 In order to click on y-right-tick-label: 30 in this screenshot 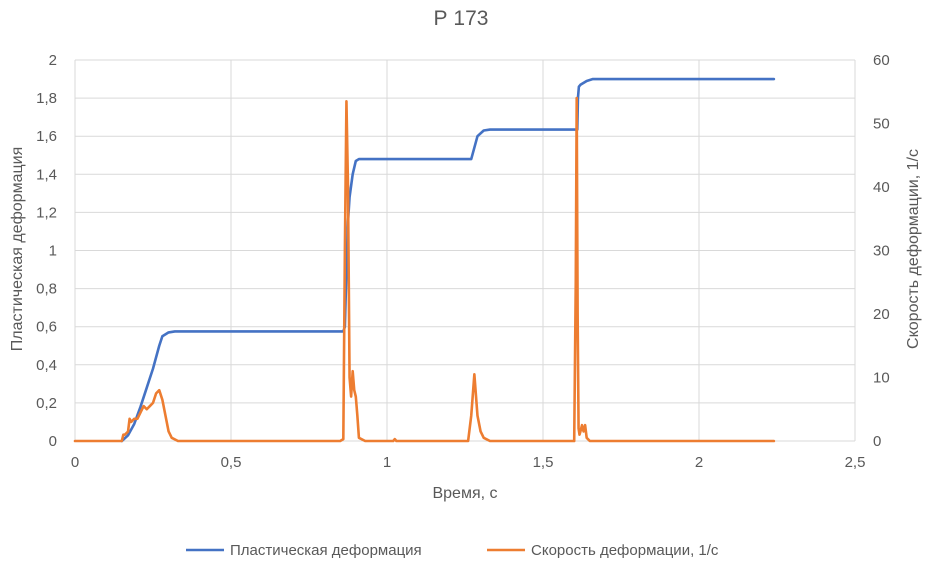, I will do `click(881, 251)`.